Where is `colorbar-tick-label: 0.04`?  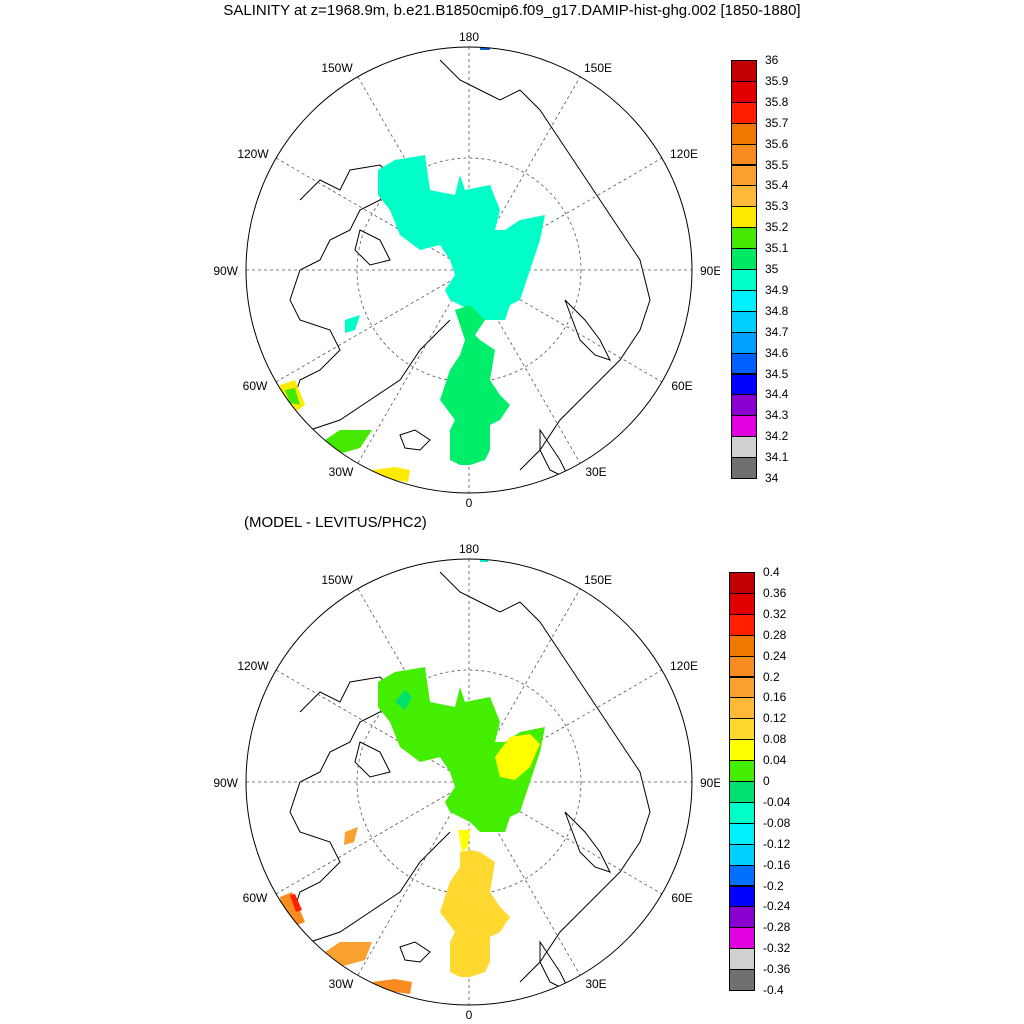 colorbar-tick-label: 0.04 is located at coordinates (775, 760).